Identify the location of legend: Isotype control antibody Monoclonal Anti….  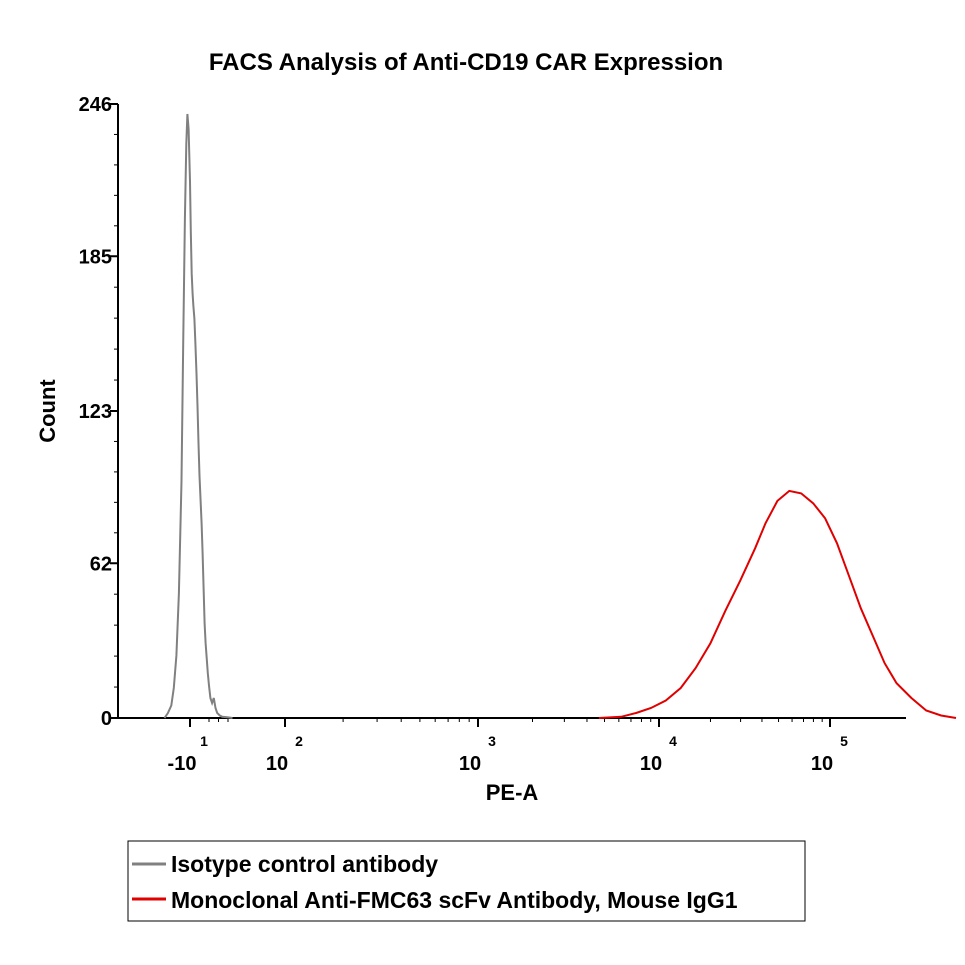
(466, 881).